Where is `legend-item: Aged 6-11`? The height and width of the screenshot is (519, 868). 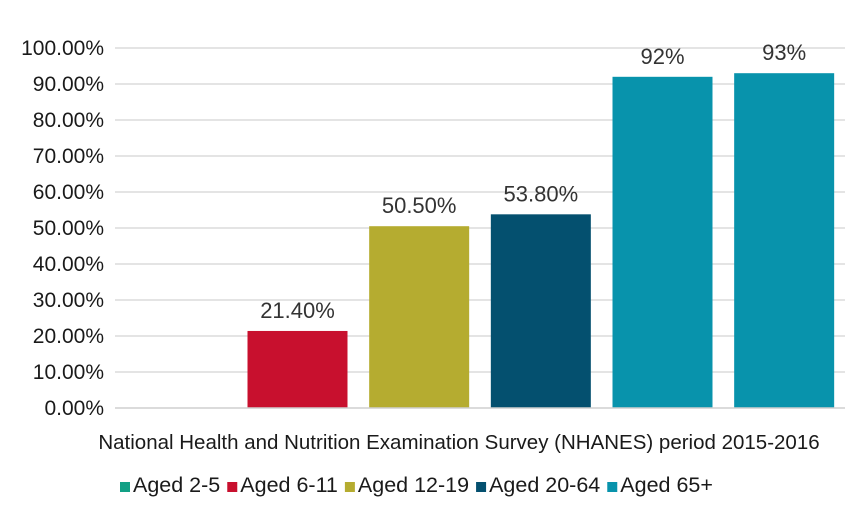
legend-item: Aged 6-11 is located at coordinates (282, 485).